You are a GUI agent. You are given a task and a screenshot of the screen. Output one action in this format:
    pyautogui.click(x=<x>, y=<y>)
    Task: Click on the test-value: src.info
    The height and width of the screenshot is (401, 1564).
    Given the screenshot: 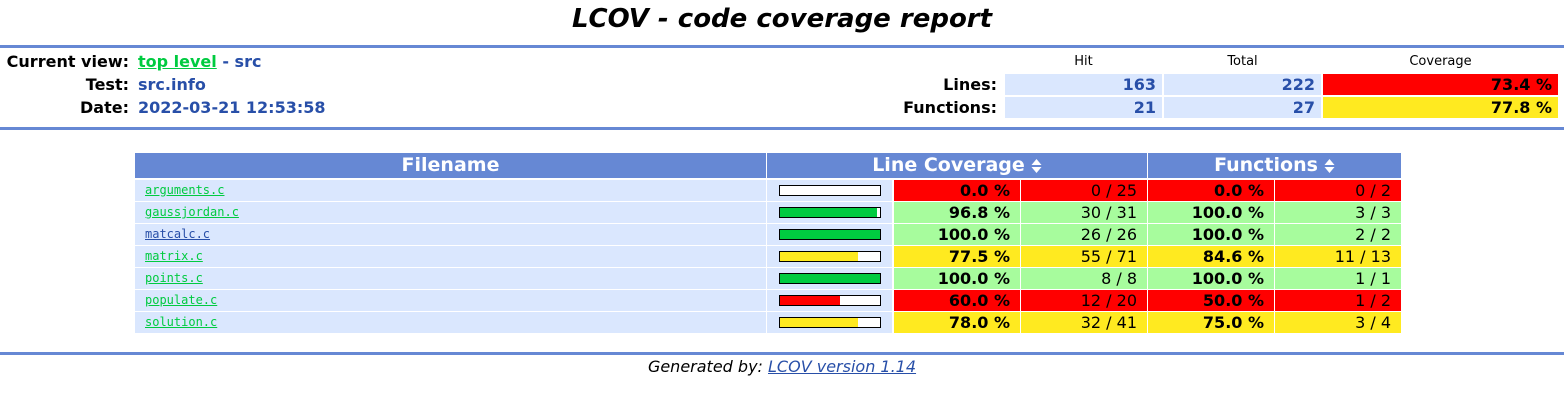 What is the action you would take?
    pyautogui.click(x=172, y=84)
    